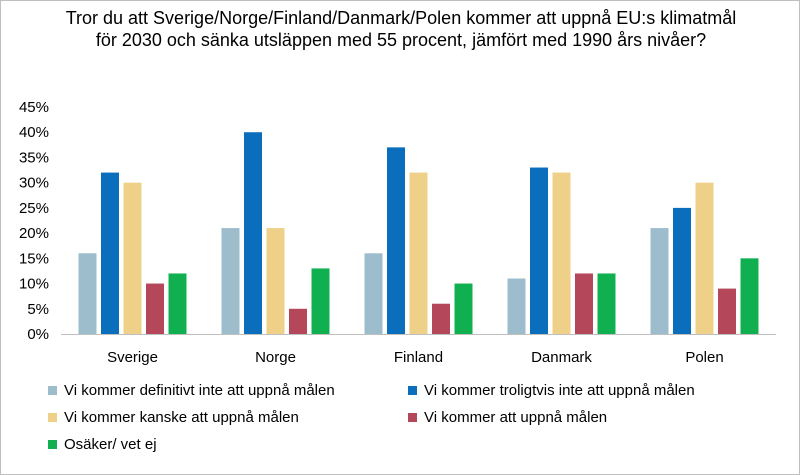 The height and width of the screenshot is (475, 800). Describe the element at coordinates (132, 357) in the screenshot. I see `x-tick-label: Sverige` at that location.